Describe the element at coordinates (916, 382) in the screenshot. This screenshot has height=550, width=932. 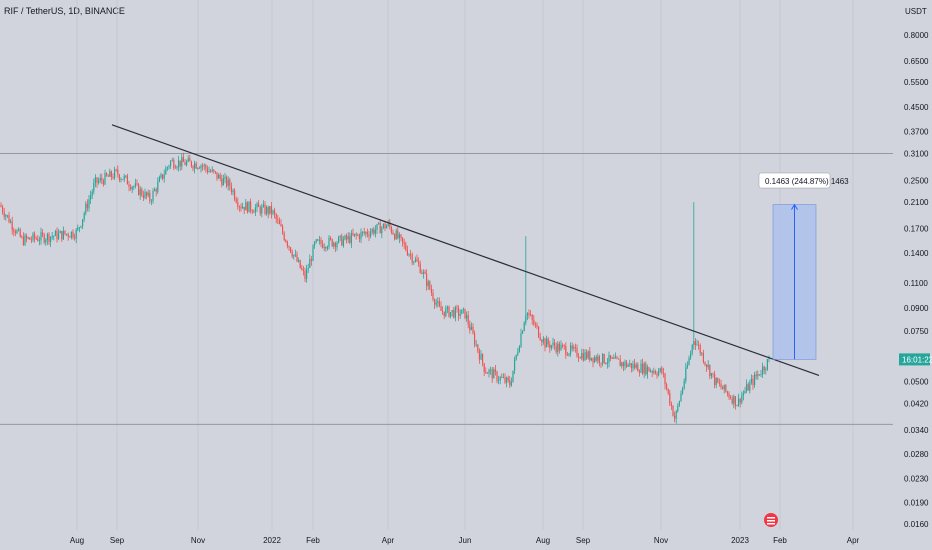
I see `price-tick-label: 0.0500` at that location.